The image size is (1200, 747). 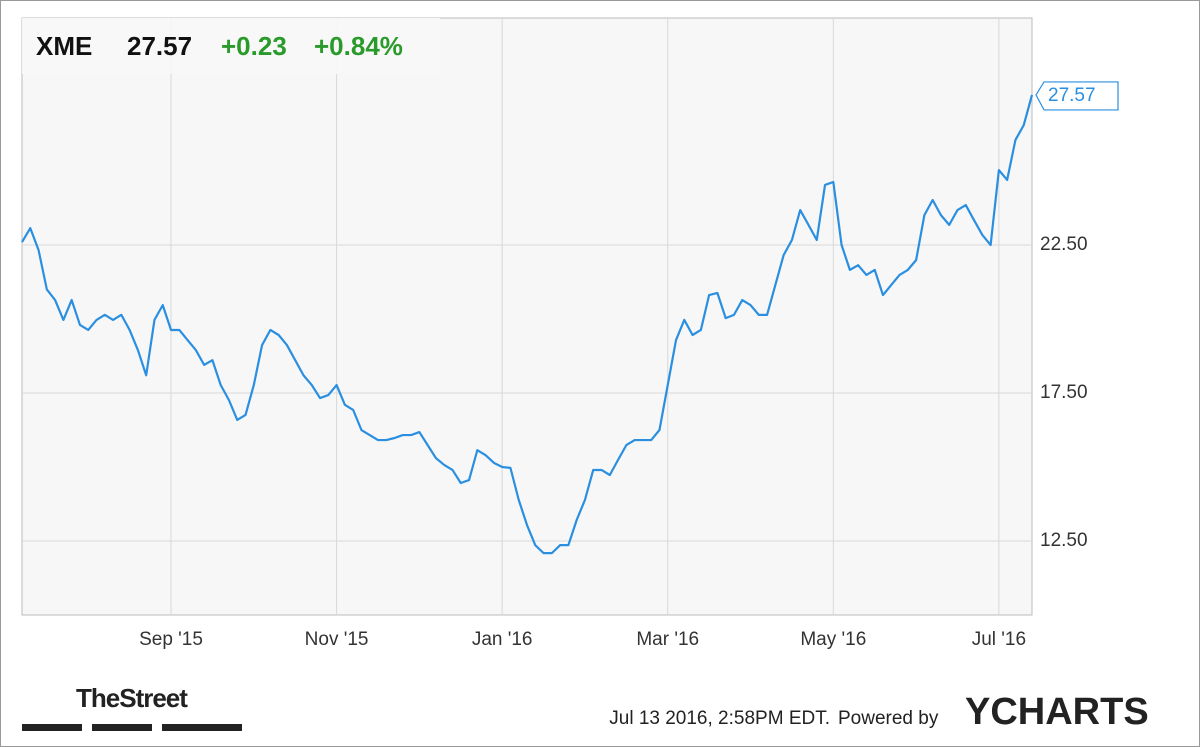 What do you see at coordinates (1064, 392) in the screenshot?
I see `y-tick-label: 17.50` at bounding box center [1064, 392].